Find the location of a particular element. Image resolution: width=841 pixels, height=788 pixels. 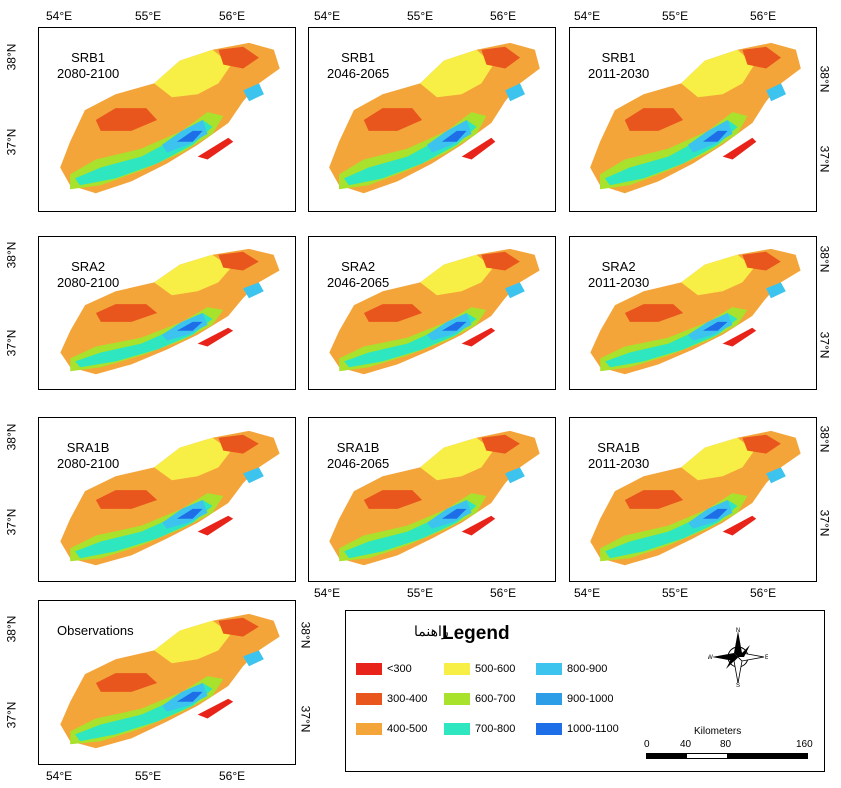

scalebar-tick-0: 0 is located at coordinates (647, 744).